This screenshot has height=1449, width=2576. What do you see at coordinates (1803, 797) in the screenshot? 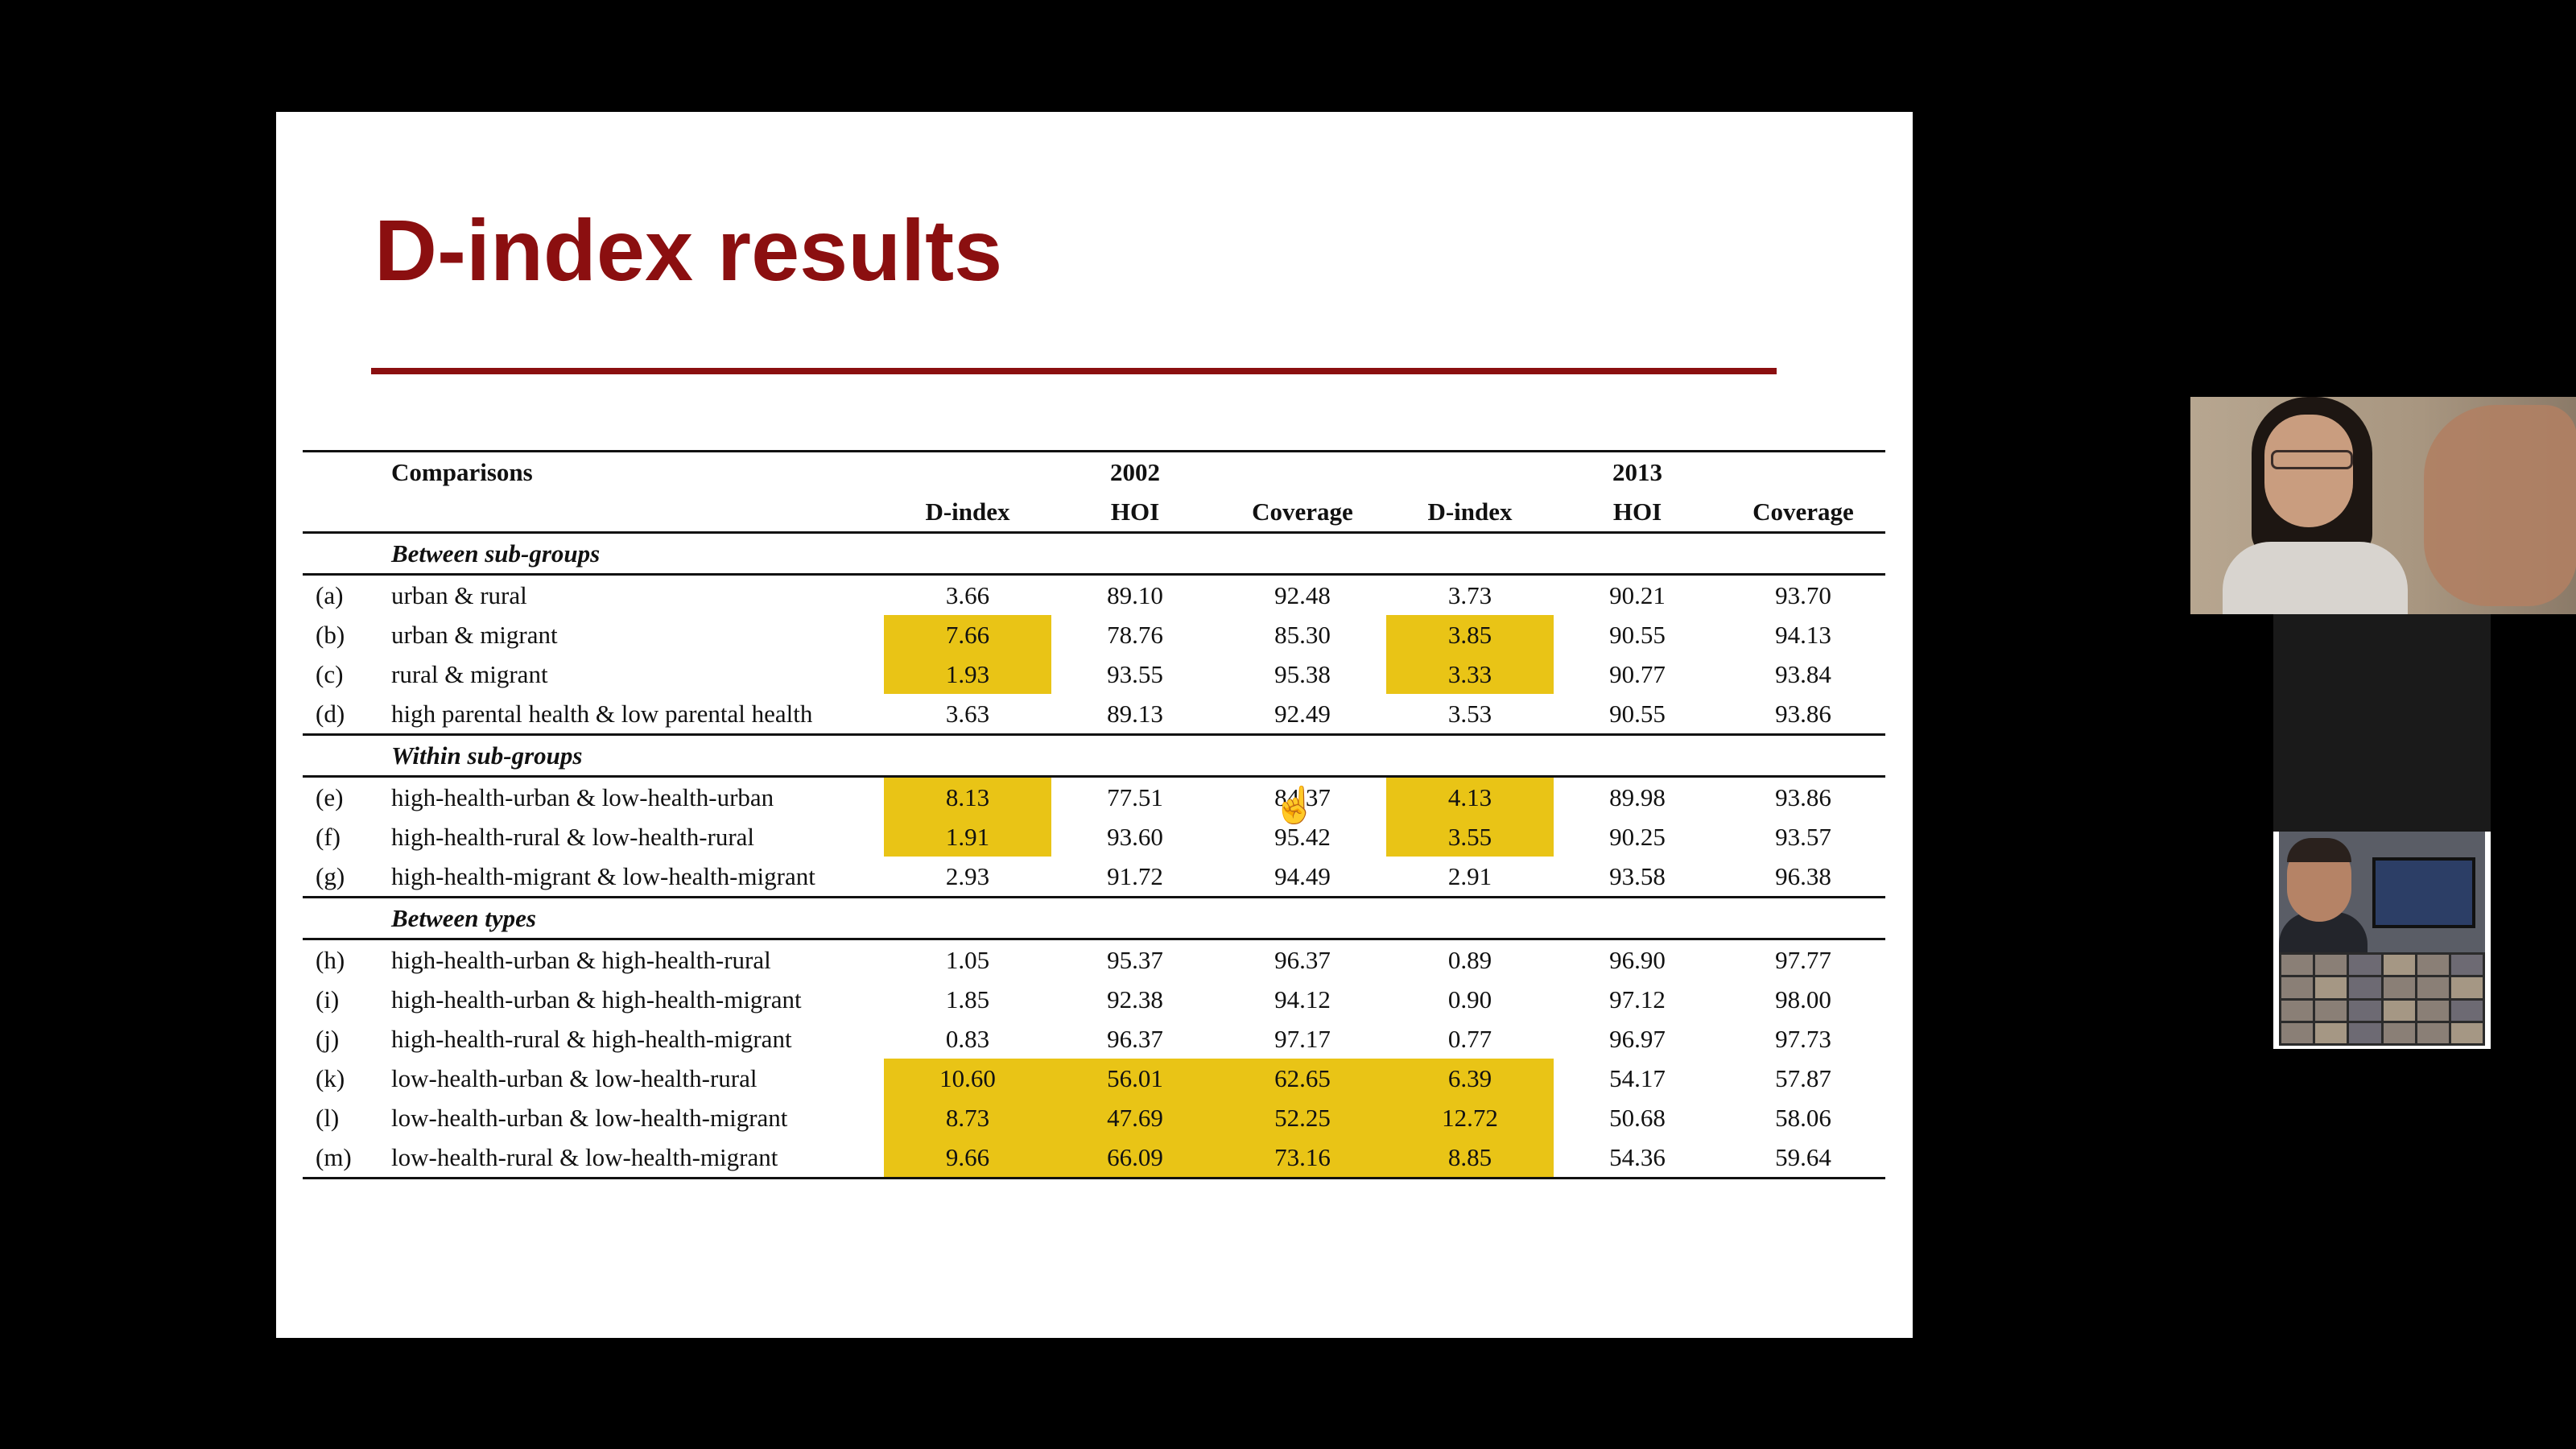
I see `value-cell: 93.86` at bounding box center [1803, 797].